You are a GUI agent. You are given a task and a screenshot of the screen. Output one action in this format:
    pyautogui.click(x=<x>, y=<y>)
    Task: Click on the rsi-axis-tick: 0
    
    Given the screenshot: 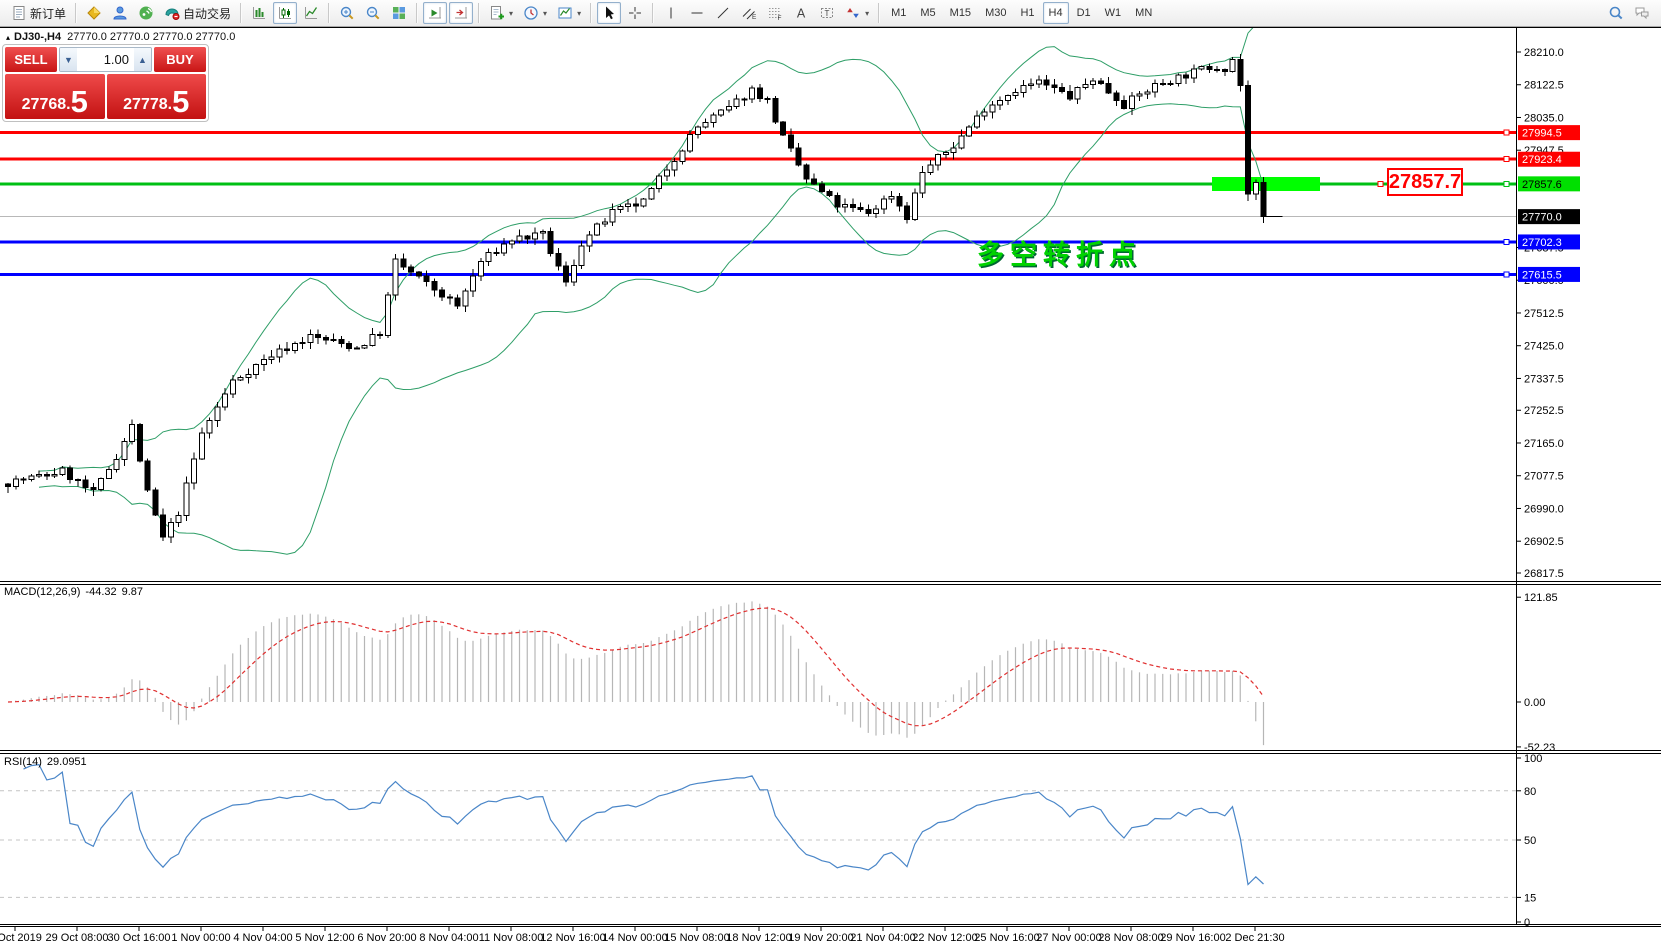 What is the action you would take?
    pyautogui.click(x=1527, y=923)
    